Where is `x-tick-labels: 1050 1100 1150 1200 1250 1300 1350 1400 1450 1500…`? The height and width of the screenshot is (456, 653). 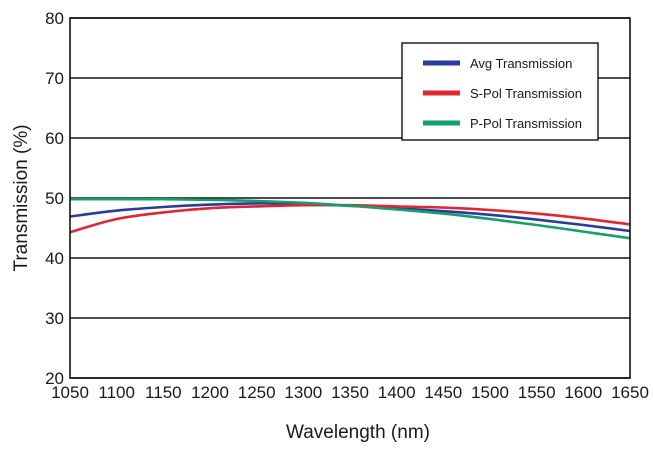 x-tick-labels: 1050 1100 1150 1200 1250 1300 1350 1400 1450 1500… is located at coordinates (350, 392).